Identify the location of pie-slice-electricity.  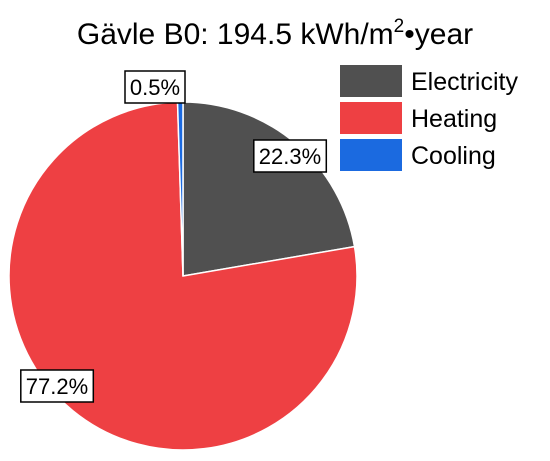
(269, 189).